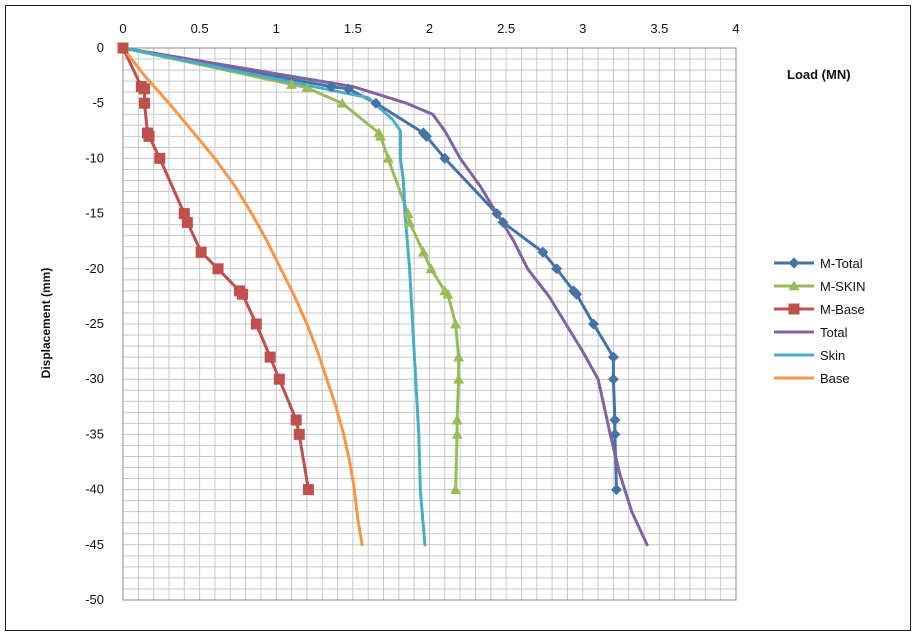 The height and width of the screenshot is (636, 920). I want to click on legend-total-label: Total, so click(834, 332).